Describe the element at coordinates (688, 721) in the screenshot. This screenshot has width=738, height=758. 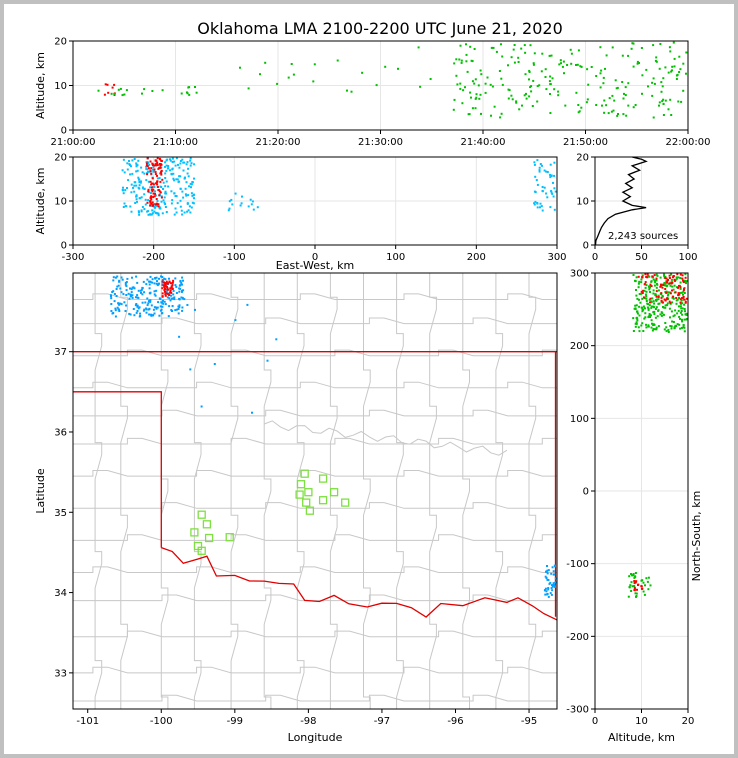
I see `x-tick-label: 20` at that location.